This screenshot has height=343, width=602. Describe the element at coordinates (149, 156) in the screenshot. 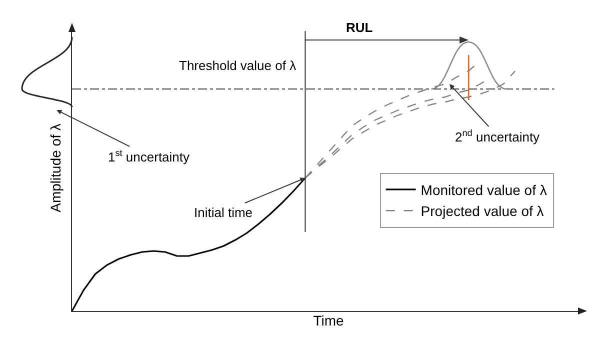

I see `annotation: 1$^{st}$ uncertainty` at that location.